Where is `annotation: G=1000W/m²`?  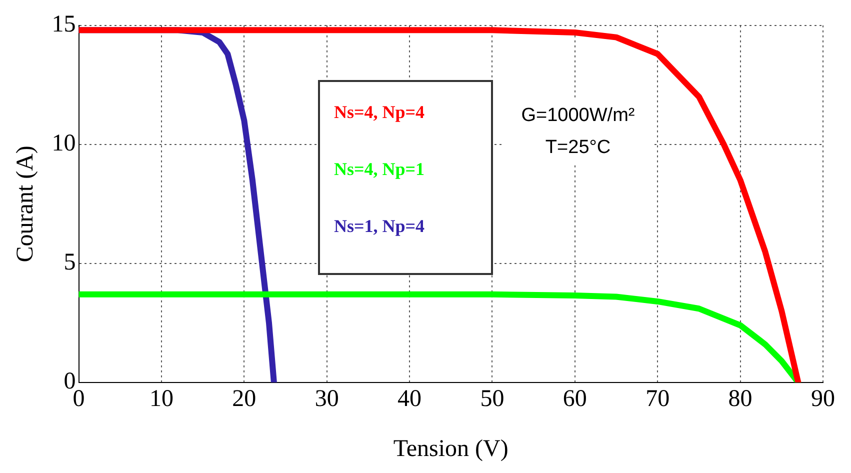
annotation: G=1000W/m² is located at coordinates (578, 116).